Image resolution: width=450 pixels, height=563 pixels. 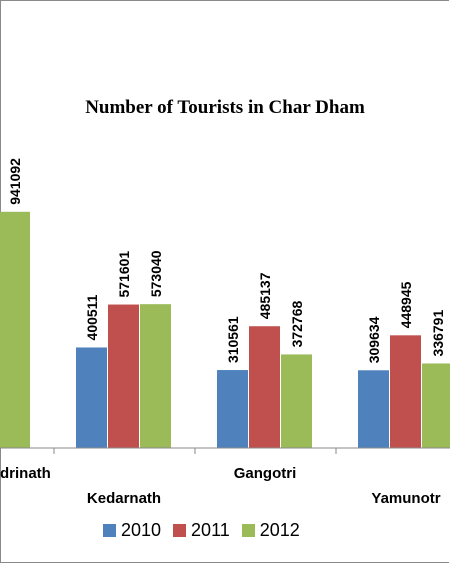 I want to click on data-label-gangotri-2012: 372768, so click(x=297, y=324).